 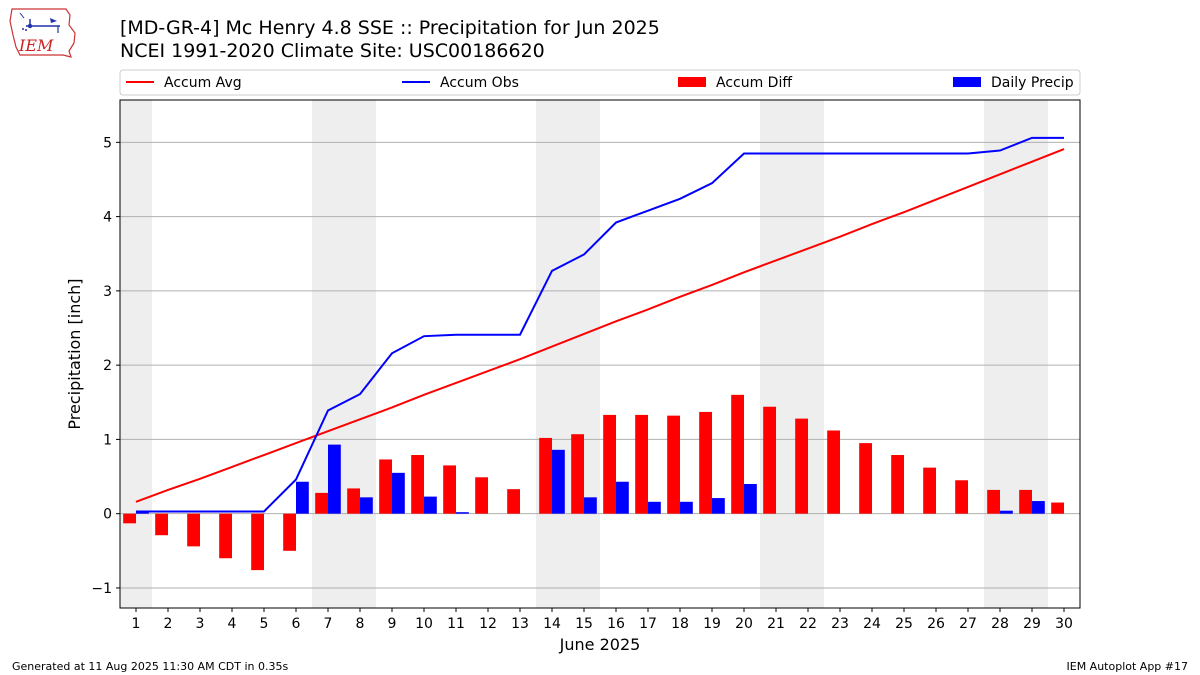 I want to click on x-tick-label: 6, so click(x=296, y=624).